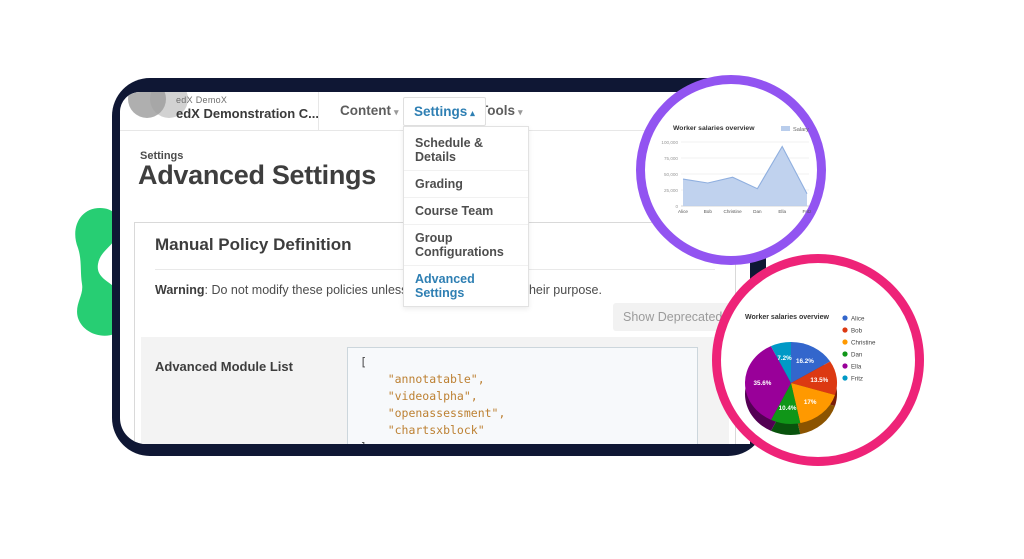 The image size is (1024, 559). I want to click on pie-chart-plot: 16.2% 13.5% 17% 10.4% 35.6% 7.2%, so click(791, 388).